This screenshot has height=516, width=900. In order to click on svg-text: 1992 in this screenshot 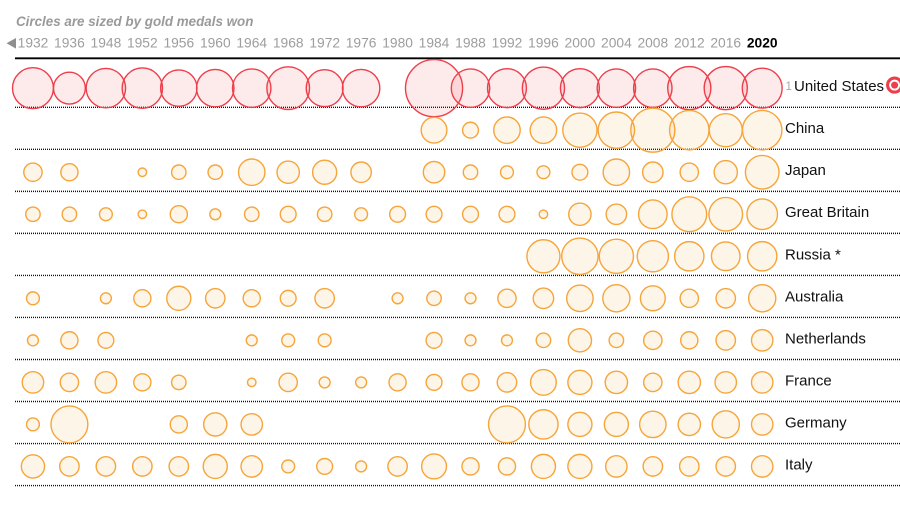, I will do `click(507, 43)`.